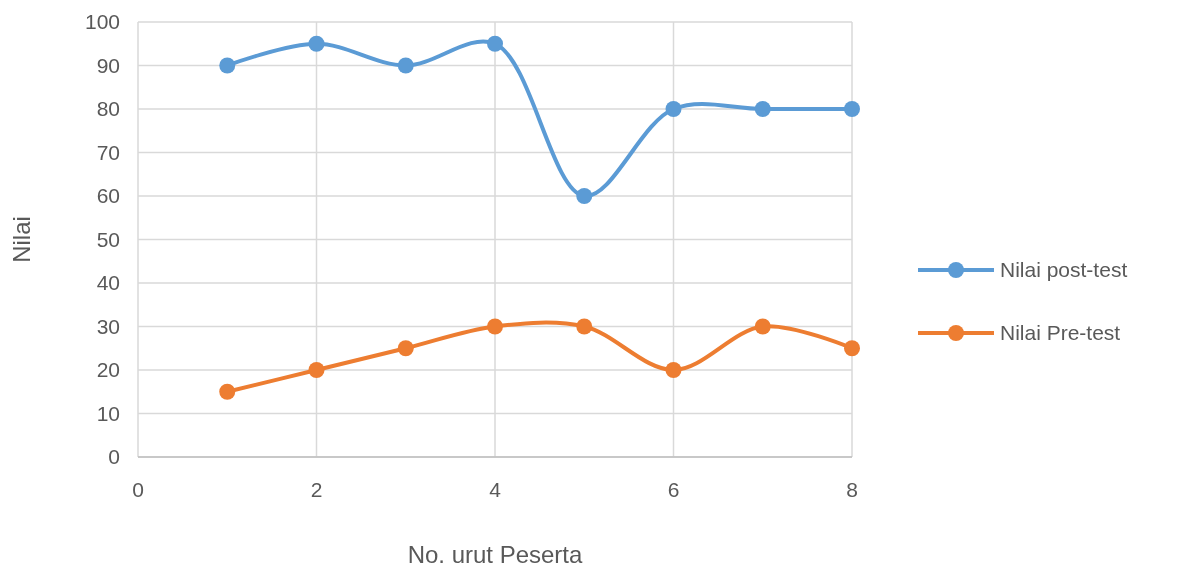 The width and height of the screenshot is (1203, 572). Describe the element at coordinates (316, 489) in the screenshot. I see `x-tick-label: 2` at that location.